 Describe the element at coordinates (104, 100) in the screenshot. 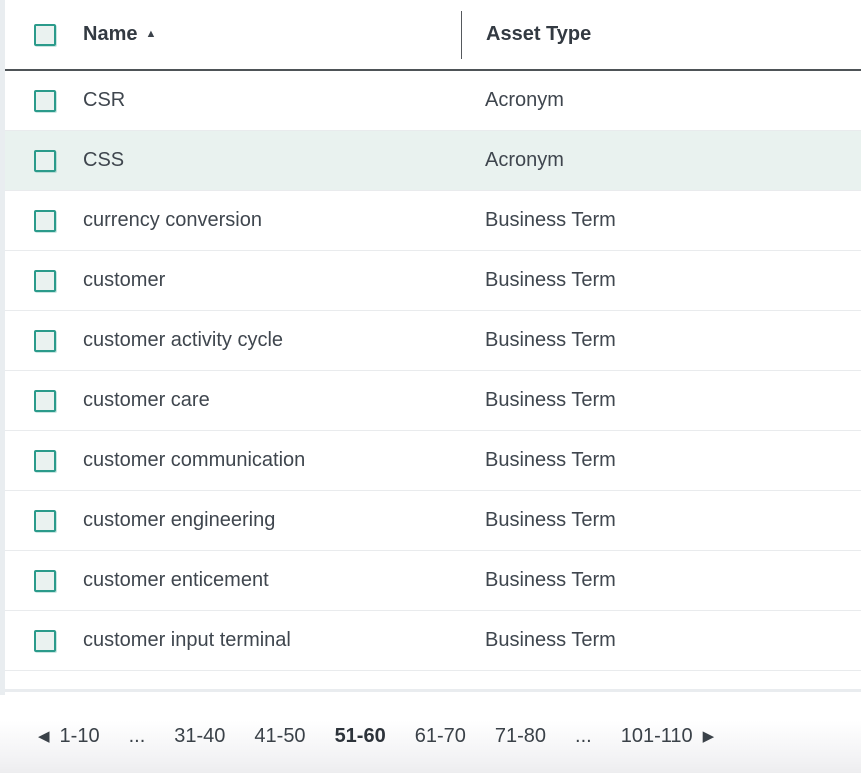

I see `asset-name: CSR` at that location.